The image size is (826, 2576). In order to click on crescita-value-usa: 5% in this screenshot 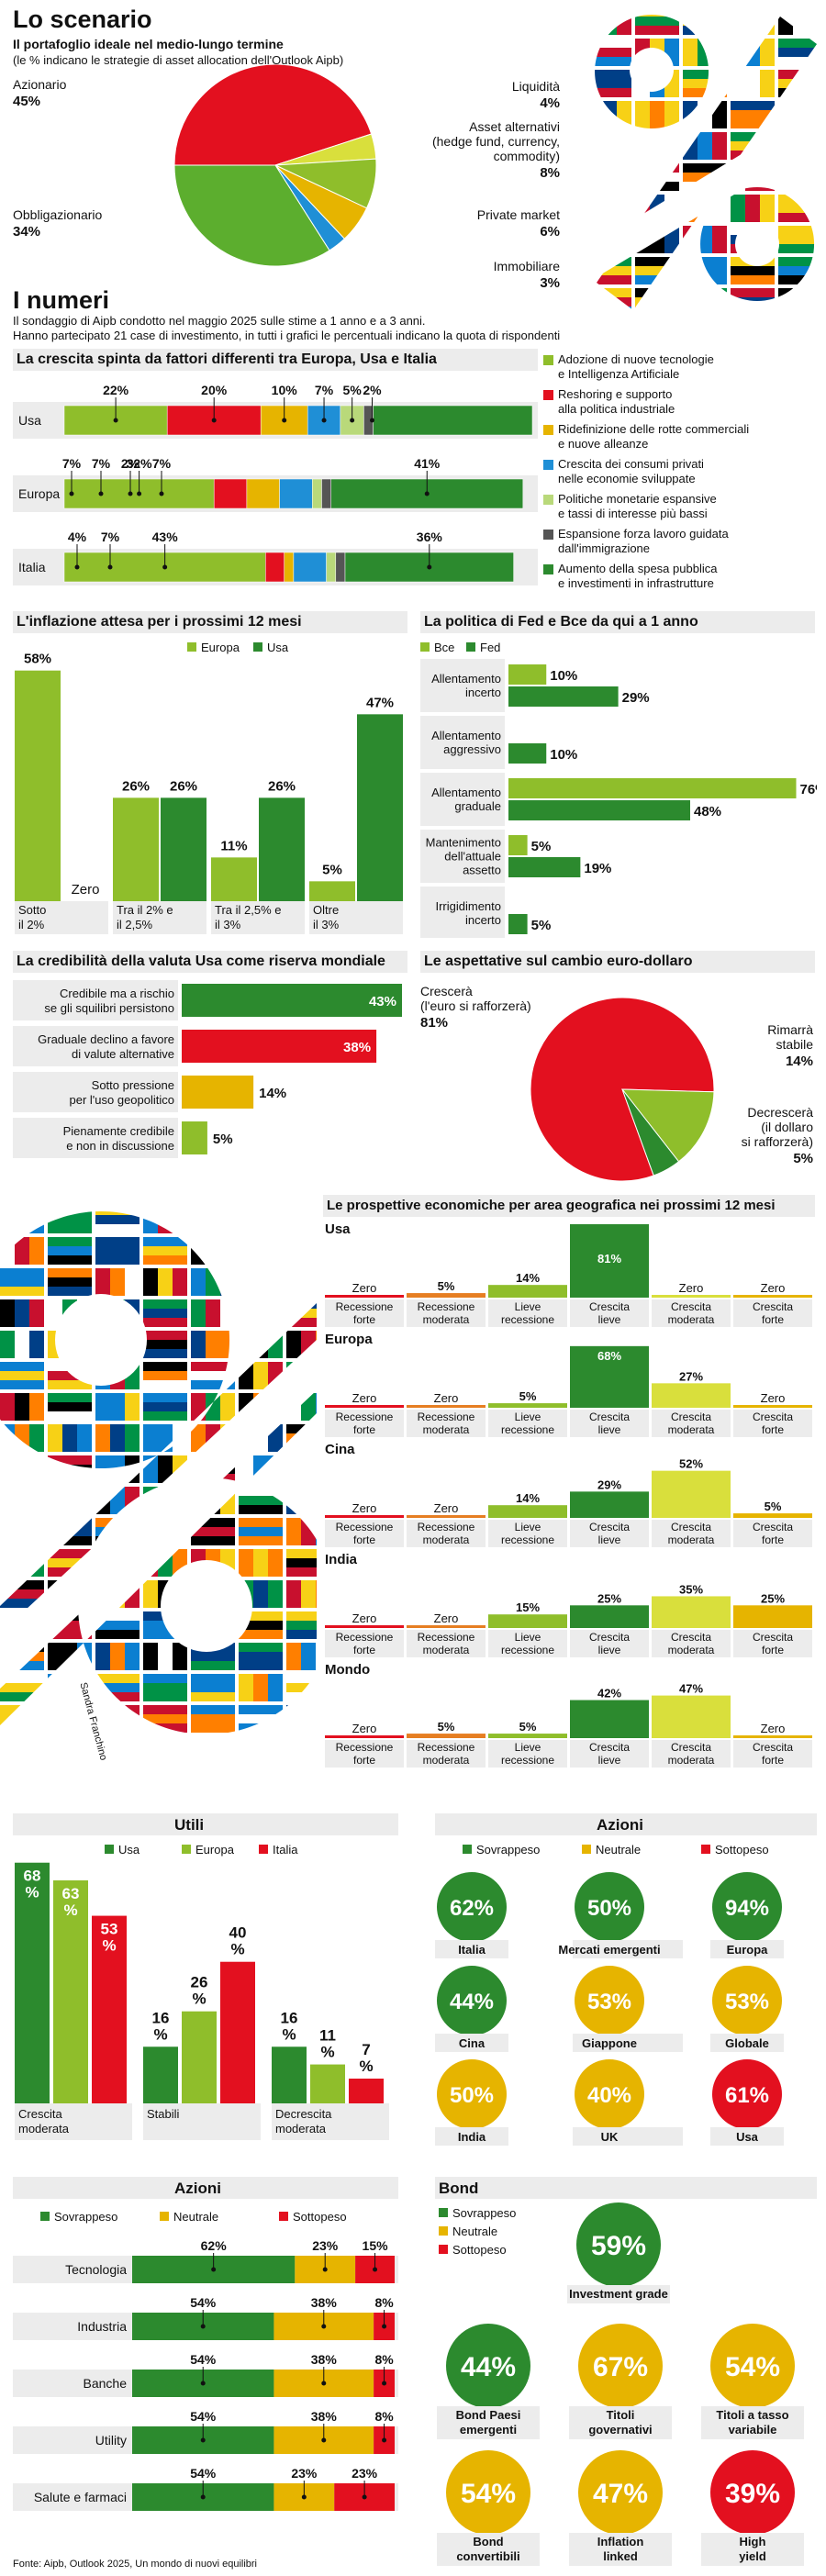, I will do `click(353, 390)`.